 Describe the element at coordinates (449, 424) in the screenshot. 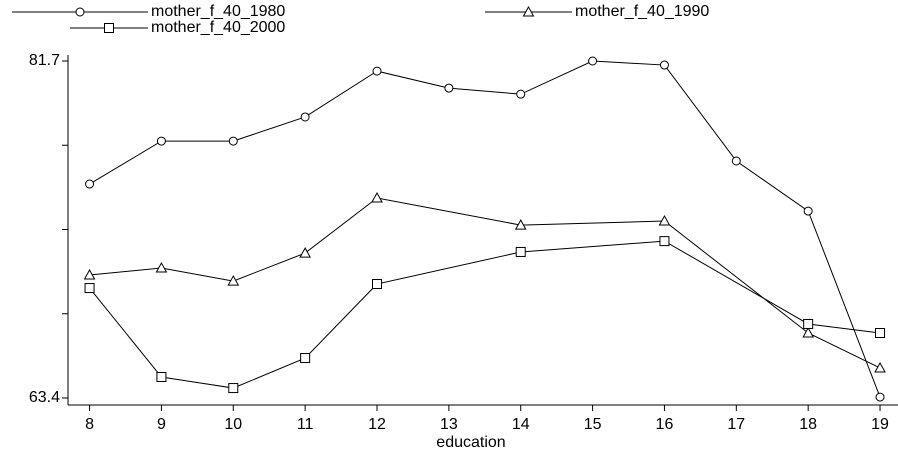

I see `x-tick-label: 13` at that location.